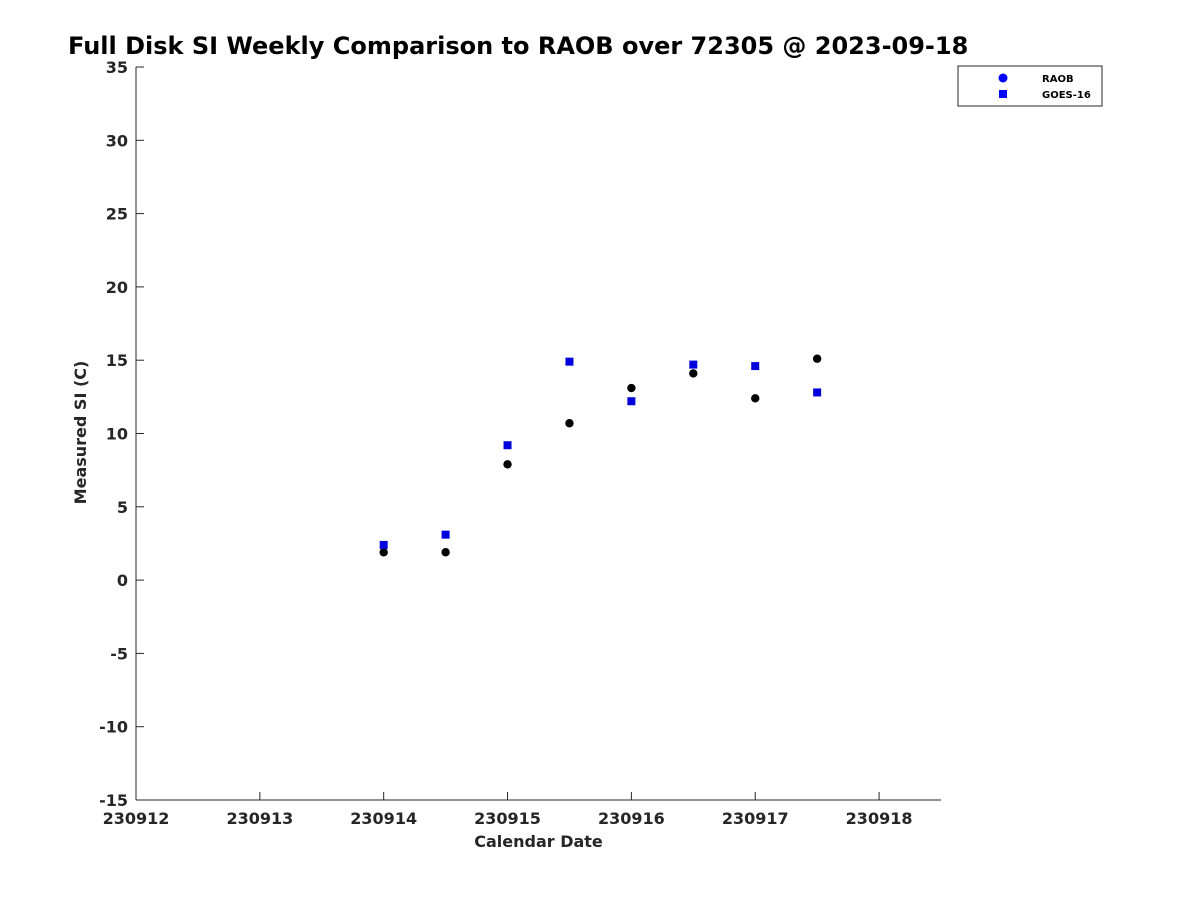  I want to click on x-tick-label: 230916, so click(631, 818).